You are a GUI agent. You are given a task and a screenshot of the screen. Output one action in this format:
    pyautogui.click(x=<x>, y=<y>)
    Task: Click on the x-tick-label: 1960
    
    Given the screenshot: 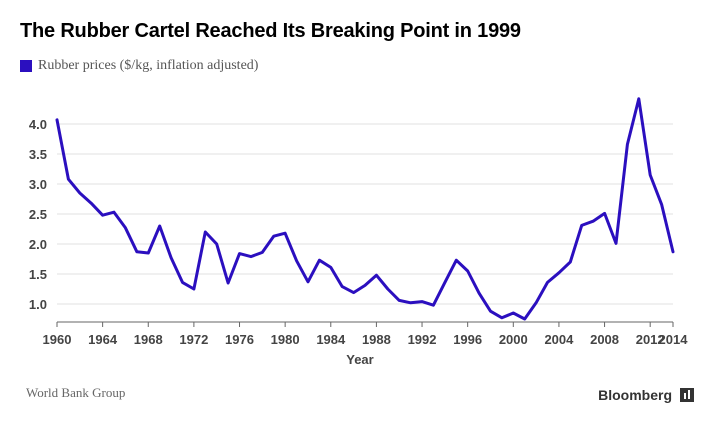 What is the action you would take?
    pyautogui.click(x=57, y=339)
    